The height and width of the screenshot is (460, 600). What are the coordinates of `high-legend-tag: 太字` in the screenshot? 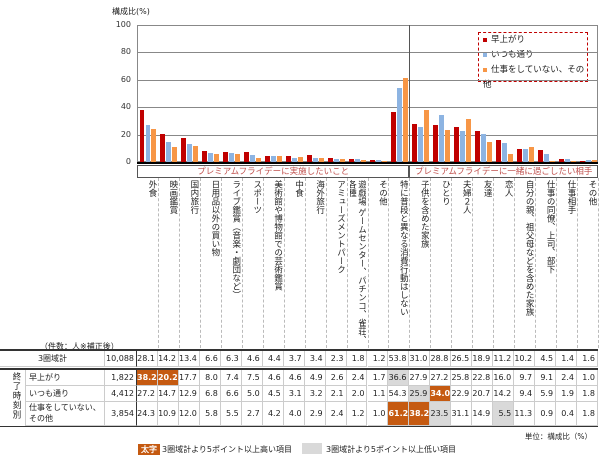 It's located at (149, 449).